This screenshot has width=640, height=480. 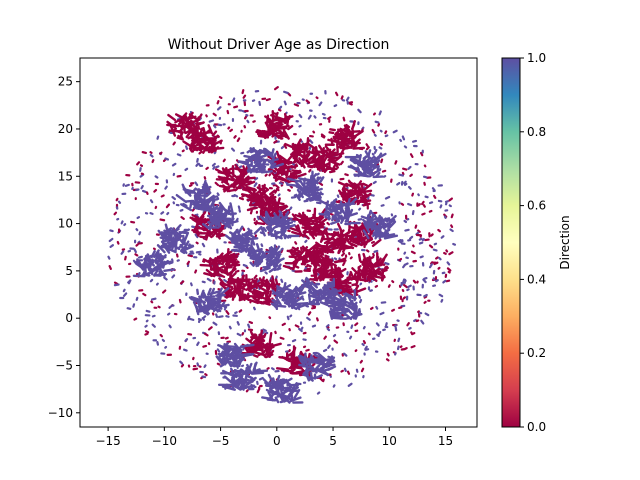 I want to click on x-tick-label: 15, so click(x=445, y=441).